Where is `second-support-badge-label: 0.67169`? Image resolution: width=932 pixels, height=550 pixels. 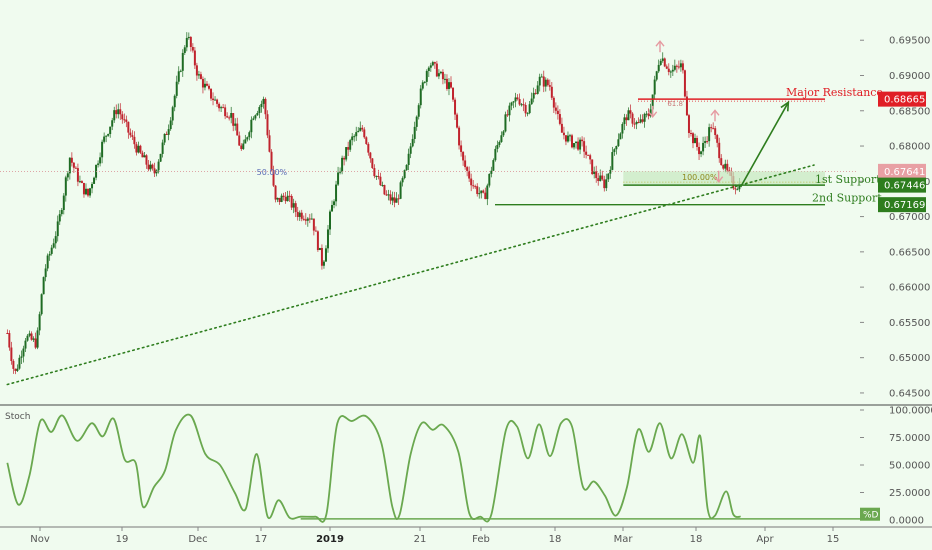 second-support-badge-label: 0.67169 is located at coordinates (904, 205).